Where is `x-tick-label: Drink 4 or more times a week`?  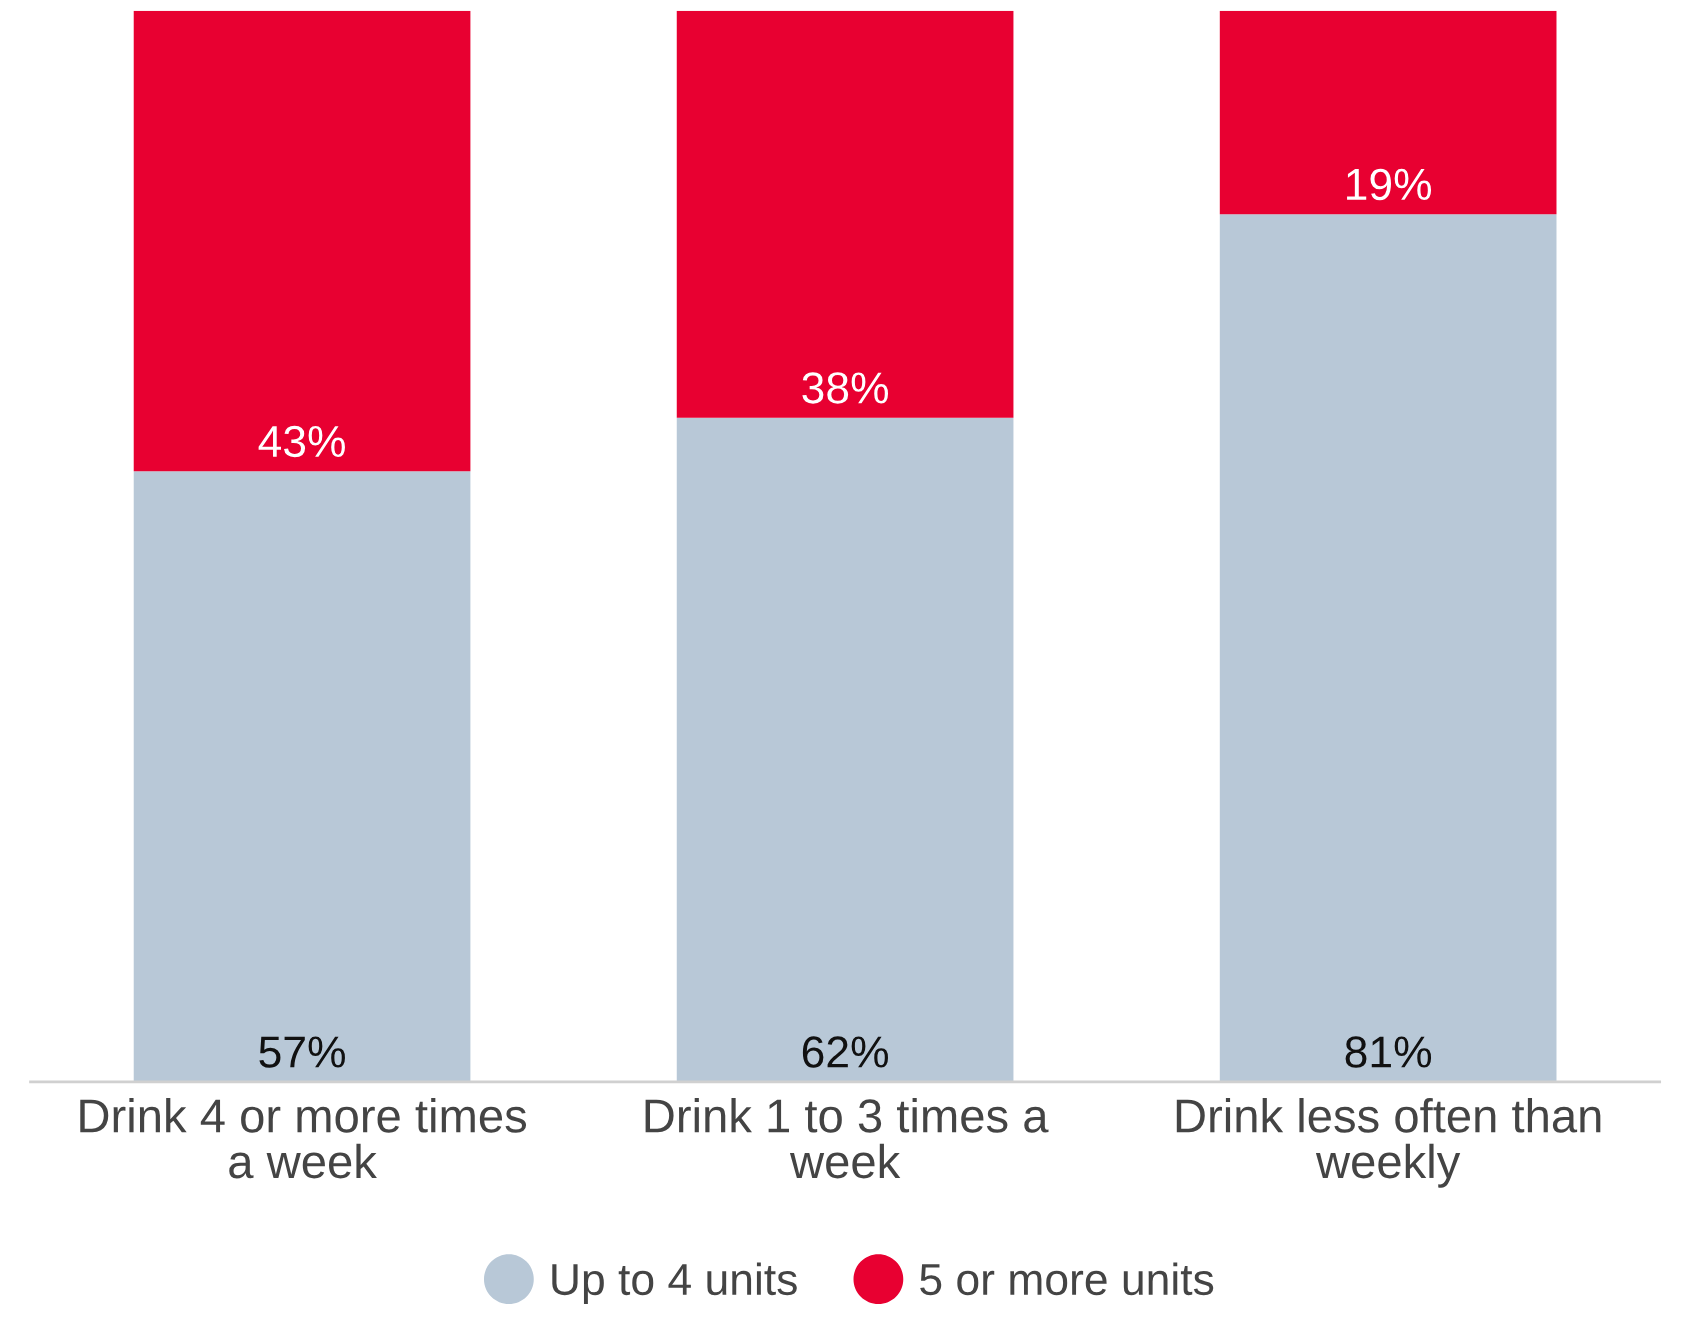 x-tick-label: Drink 4 or more times a week is located at coordinates (303, 1138).